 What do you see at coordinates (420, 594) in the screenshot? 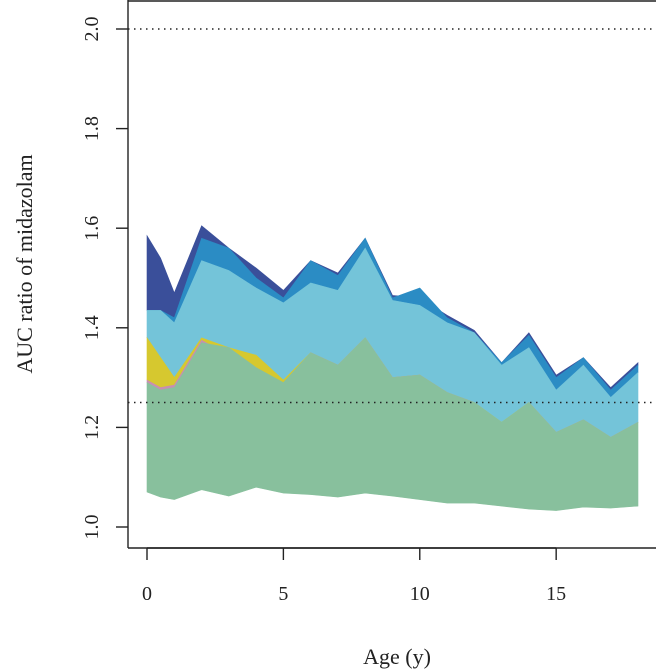
I see `x-tick-label: 10` at bounding box center [420, 594].